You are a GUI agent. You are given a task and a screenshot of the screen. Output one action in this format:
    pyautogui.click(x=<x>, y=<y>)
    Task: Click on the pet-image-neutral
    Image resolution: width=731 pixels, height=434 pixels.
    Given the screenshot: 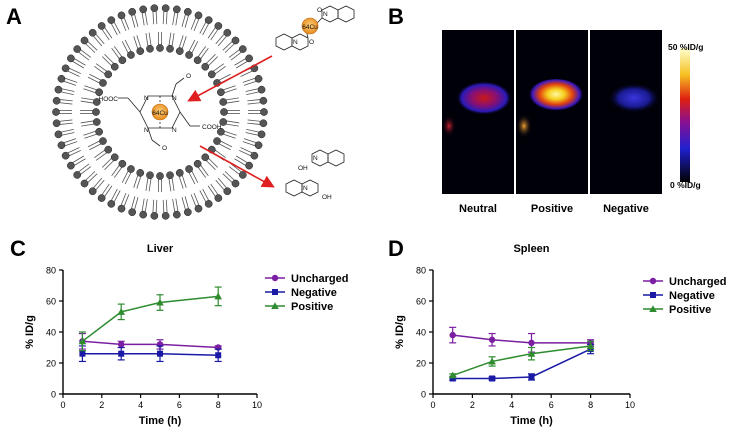 What is the action you would take?
    pyautogui.click(x=478, y=112)
    